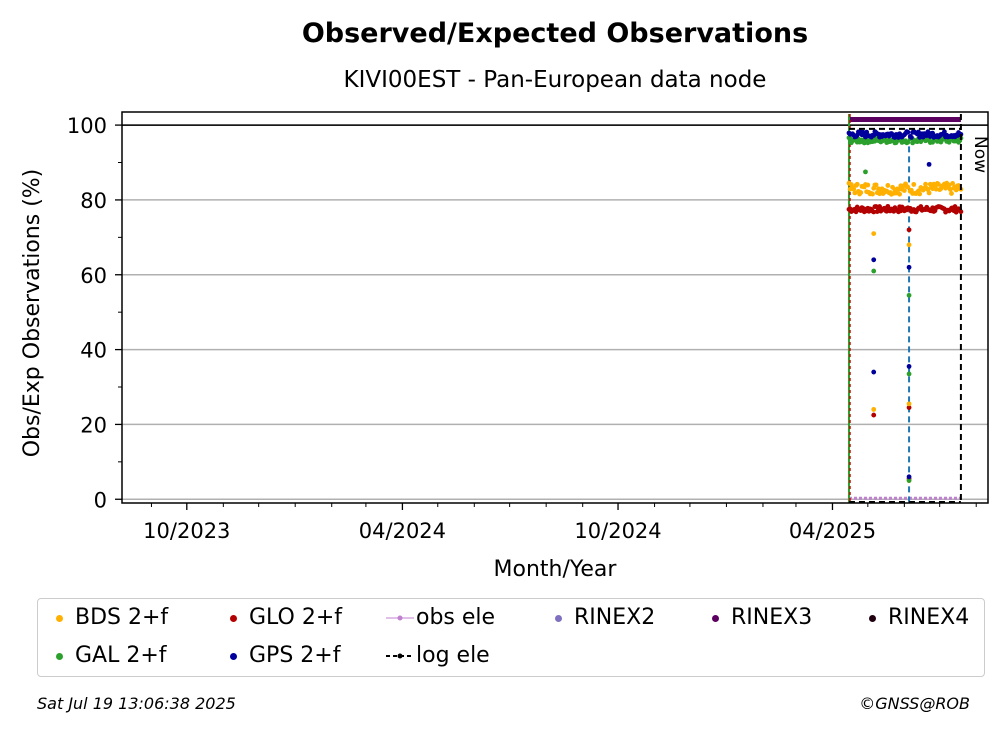  I want to click on legend-item: GPS 2+f, so click(281, 656).